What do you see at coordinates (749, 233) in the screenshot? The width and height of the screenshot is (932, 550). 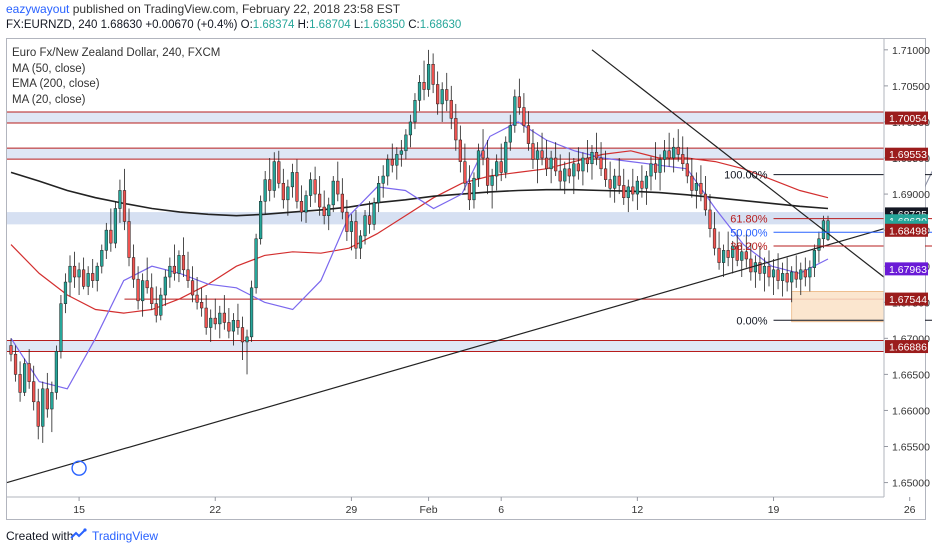 I see `fib-level-label: 50.00%` at bounding box center [749, 233].